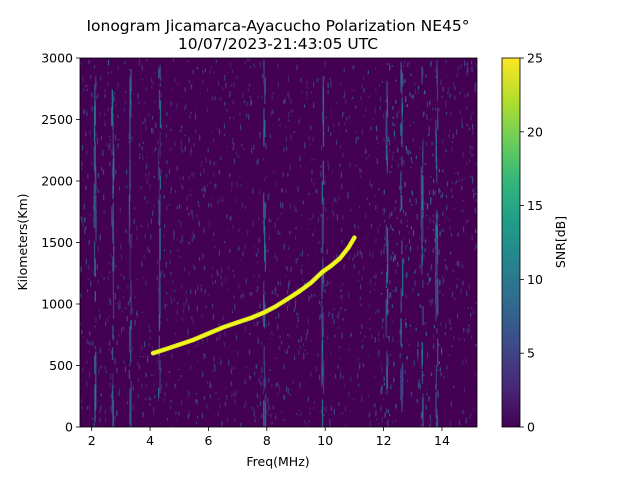  Describe the element at coordinates (238, 322) in the screenshot. I see `trace-point` at that location.